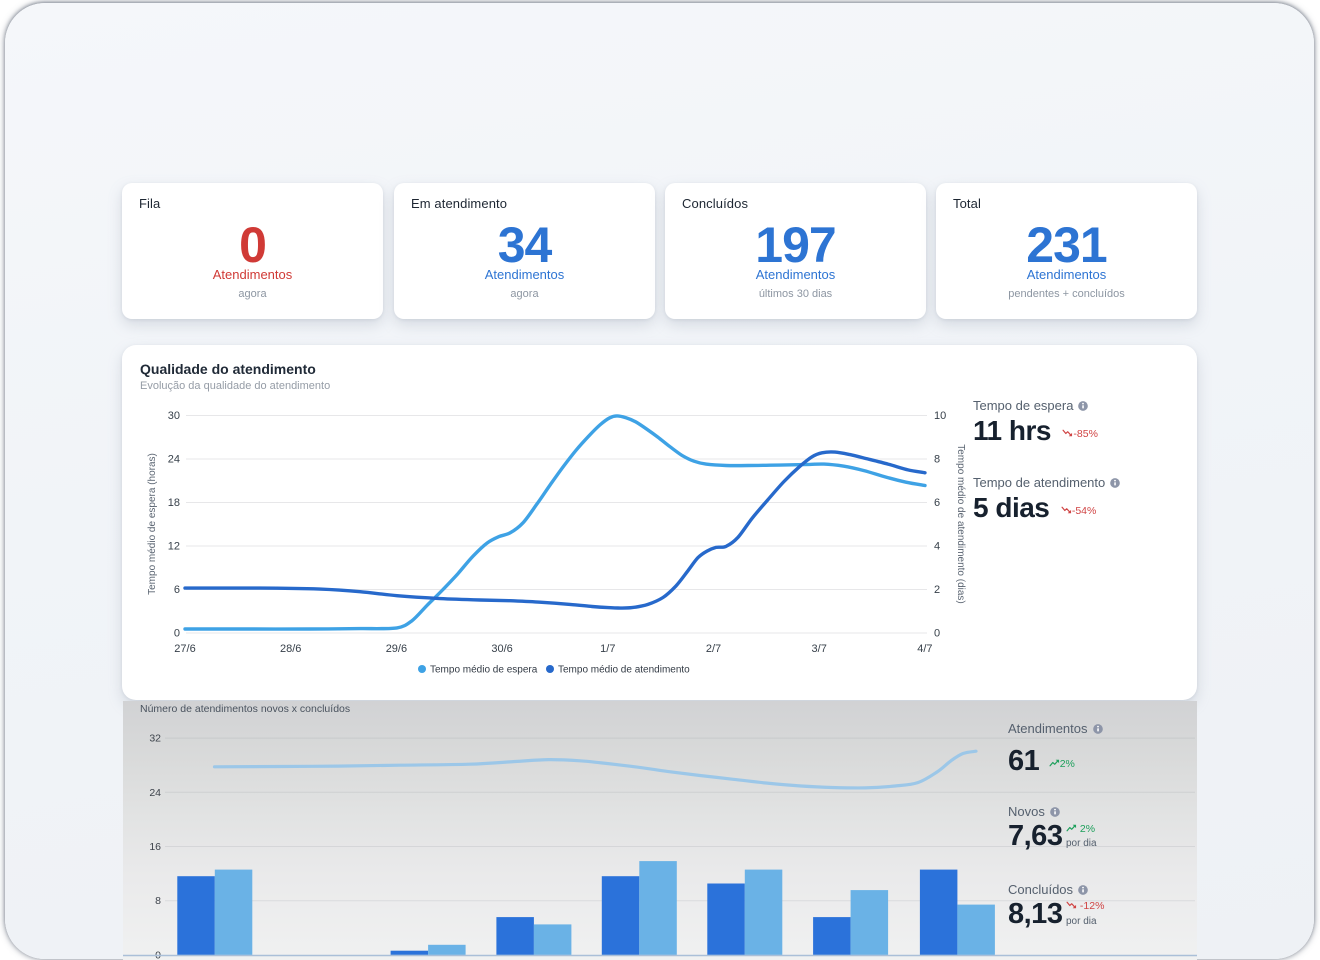 The width and height of the screenshot is (1320, 960). I want to click on svg-text: 4/7, so click(924, 649).